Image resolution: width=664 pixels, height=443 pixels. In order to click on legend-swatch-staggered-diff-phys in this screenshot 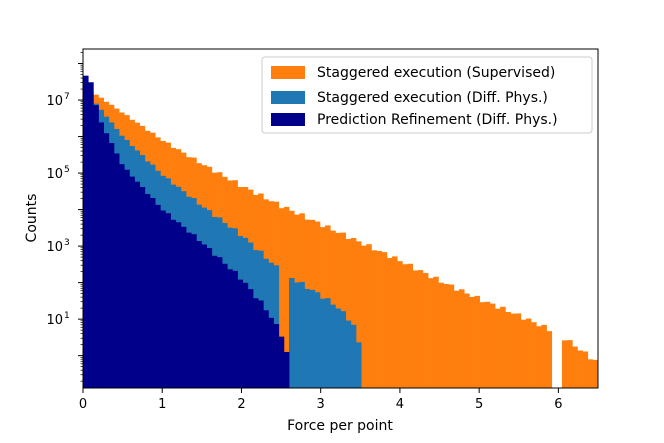, I will do `click(288, 97)`.